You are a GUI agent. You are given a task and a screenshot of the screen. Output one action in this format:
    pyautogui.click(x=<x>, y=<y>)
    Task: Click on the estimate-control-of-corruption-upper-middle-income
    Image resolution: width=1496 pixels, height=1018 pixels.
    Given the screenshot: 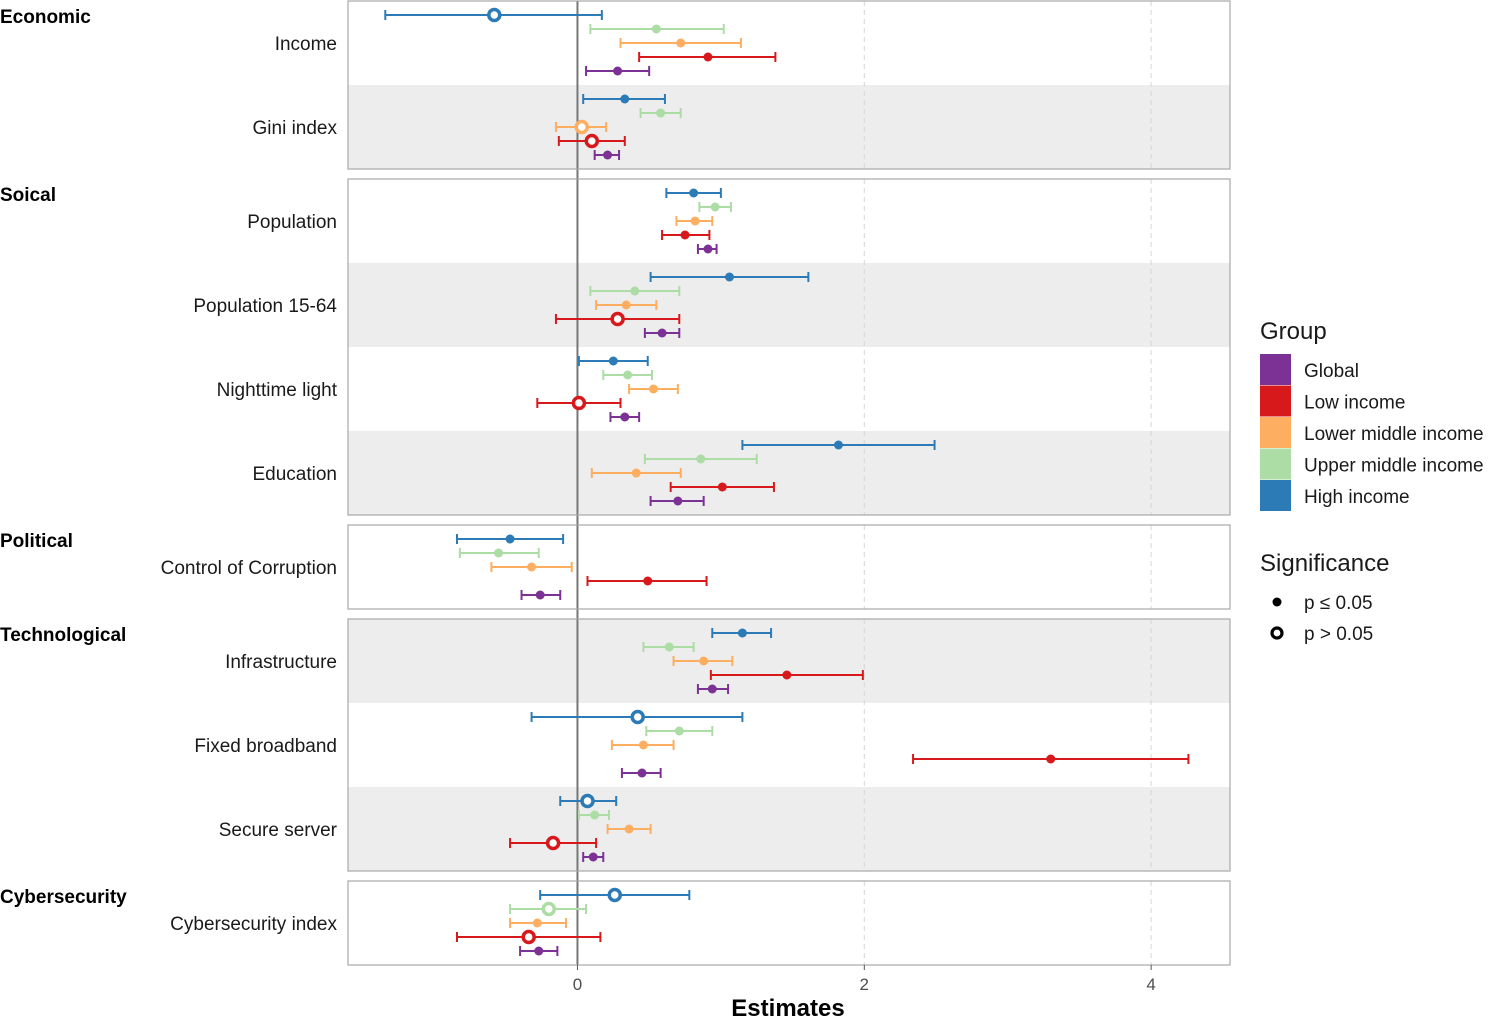 What is the action you would take?
    pyautogui.click(x=499, y=553)
    